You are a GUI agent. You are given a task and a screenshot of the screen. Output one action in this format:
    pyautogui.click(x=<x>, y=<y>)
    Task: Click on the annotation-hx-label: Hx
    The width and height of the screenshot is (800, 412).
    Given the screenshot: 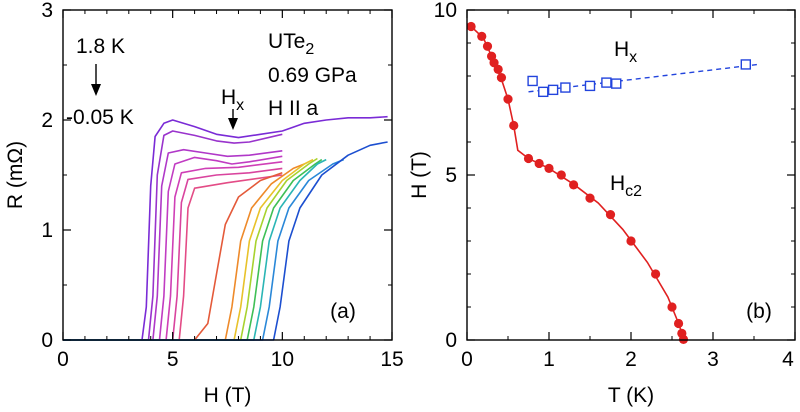 What is the action you would take?
    pyautogui.click(x=625, y=52)
    